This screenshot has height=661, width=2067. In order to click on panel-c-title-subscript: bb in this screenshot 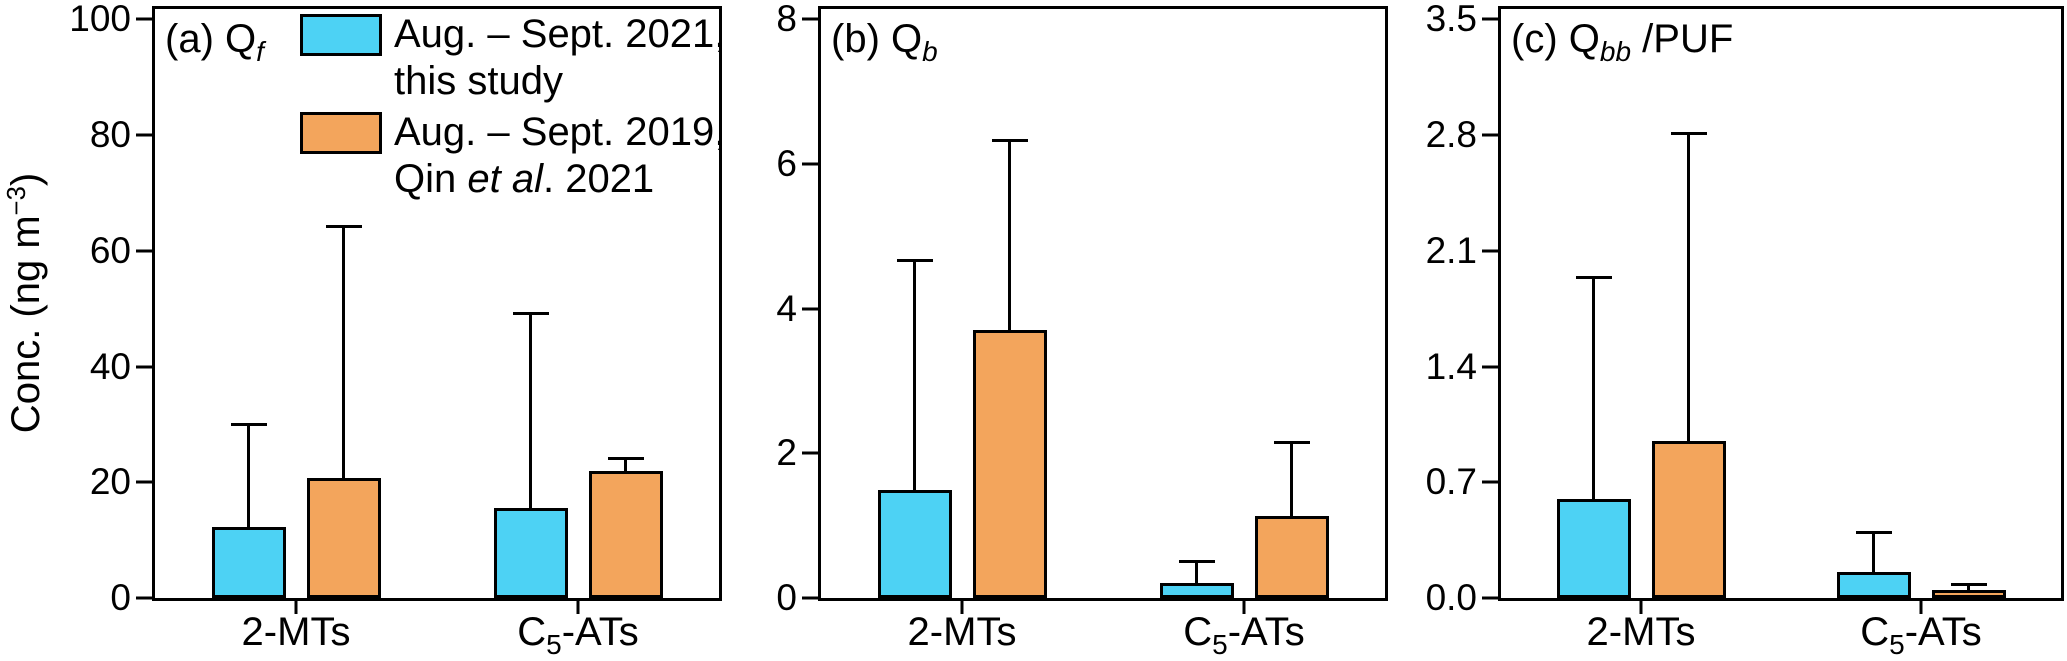, I will do `click(1615, 51)`.